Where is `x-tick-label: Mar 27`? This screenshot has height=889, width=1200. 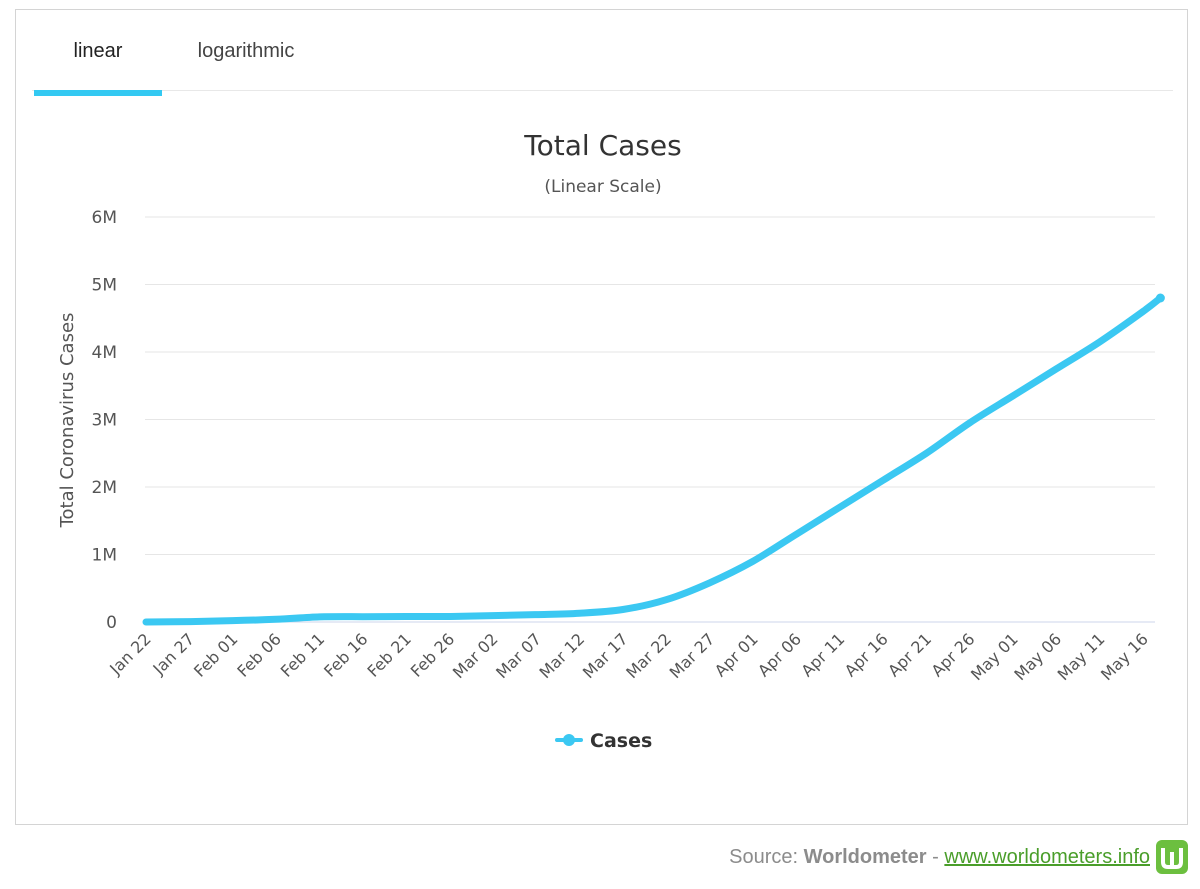 x-tick-label: Mar 27 is located at coordinates (692, 655).